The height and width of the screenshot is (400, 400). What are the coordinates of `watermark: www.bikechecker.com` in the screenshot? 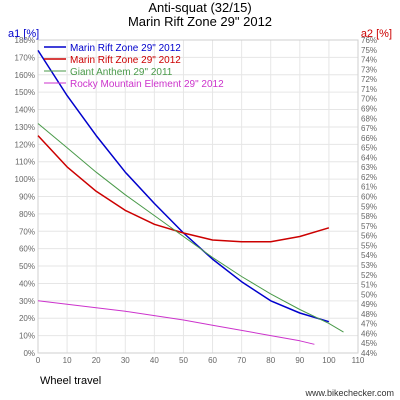 It's located at (349, 393).